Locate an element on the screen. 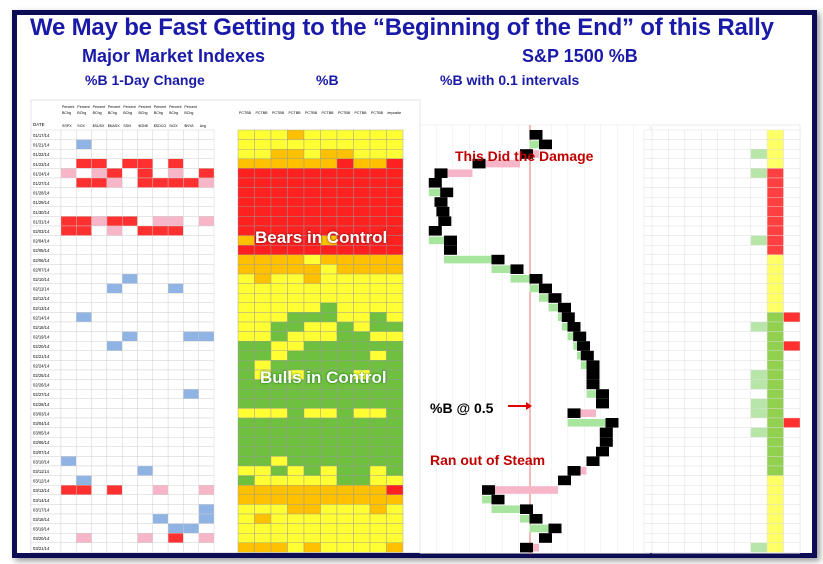  date-cell: 03/07/14 is located at coordinates (41, 452).